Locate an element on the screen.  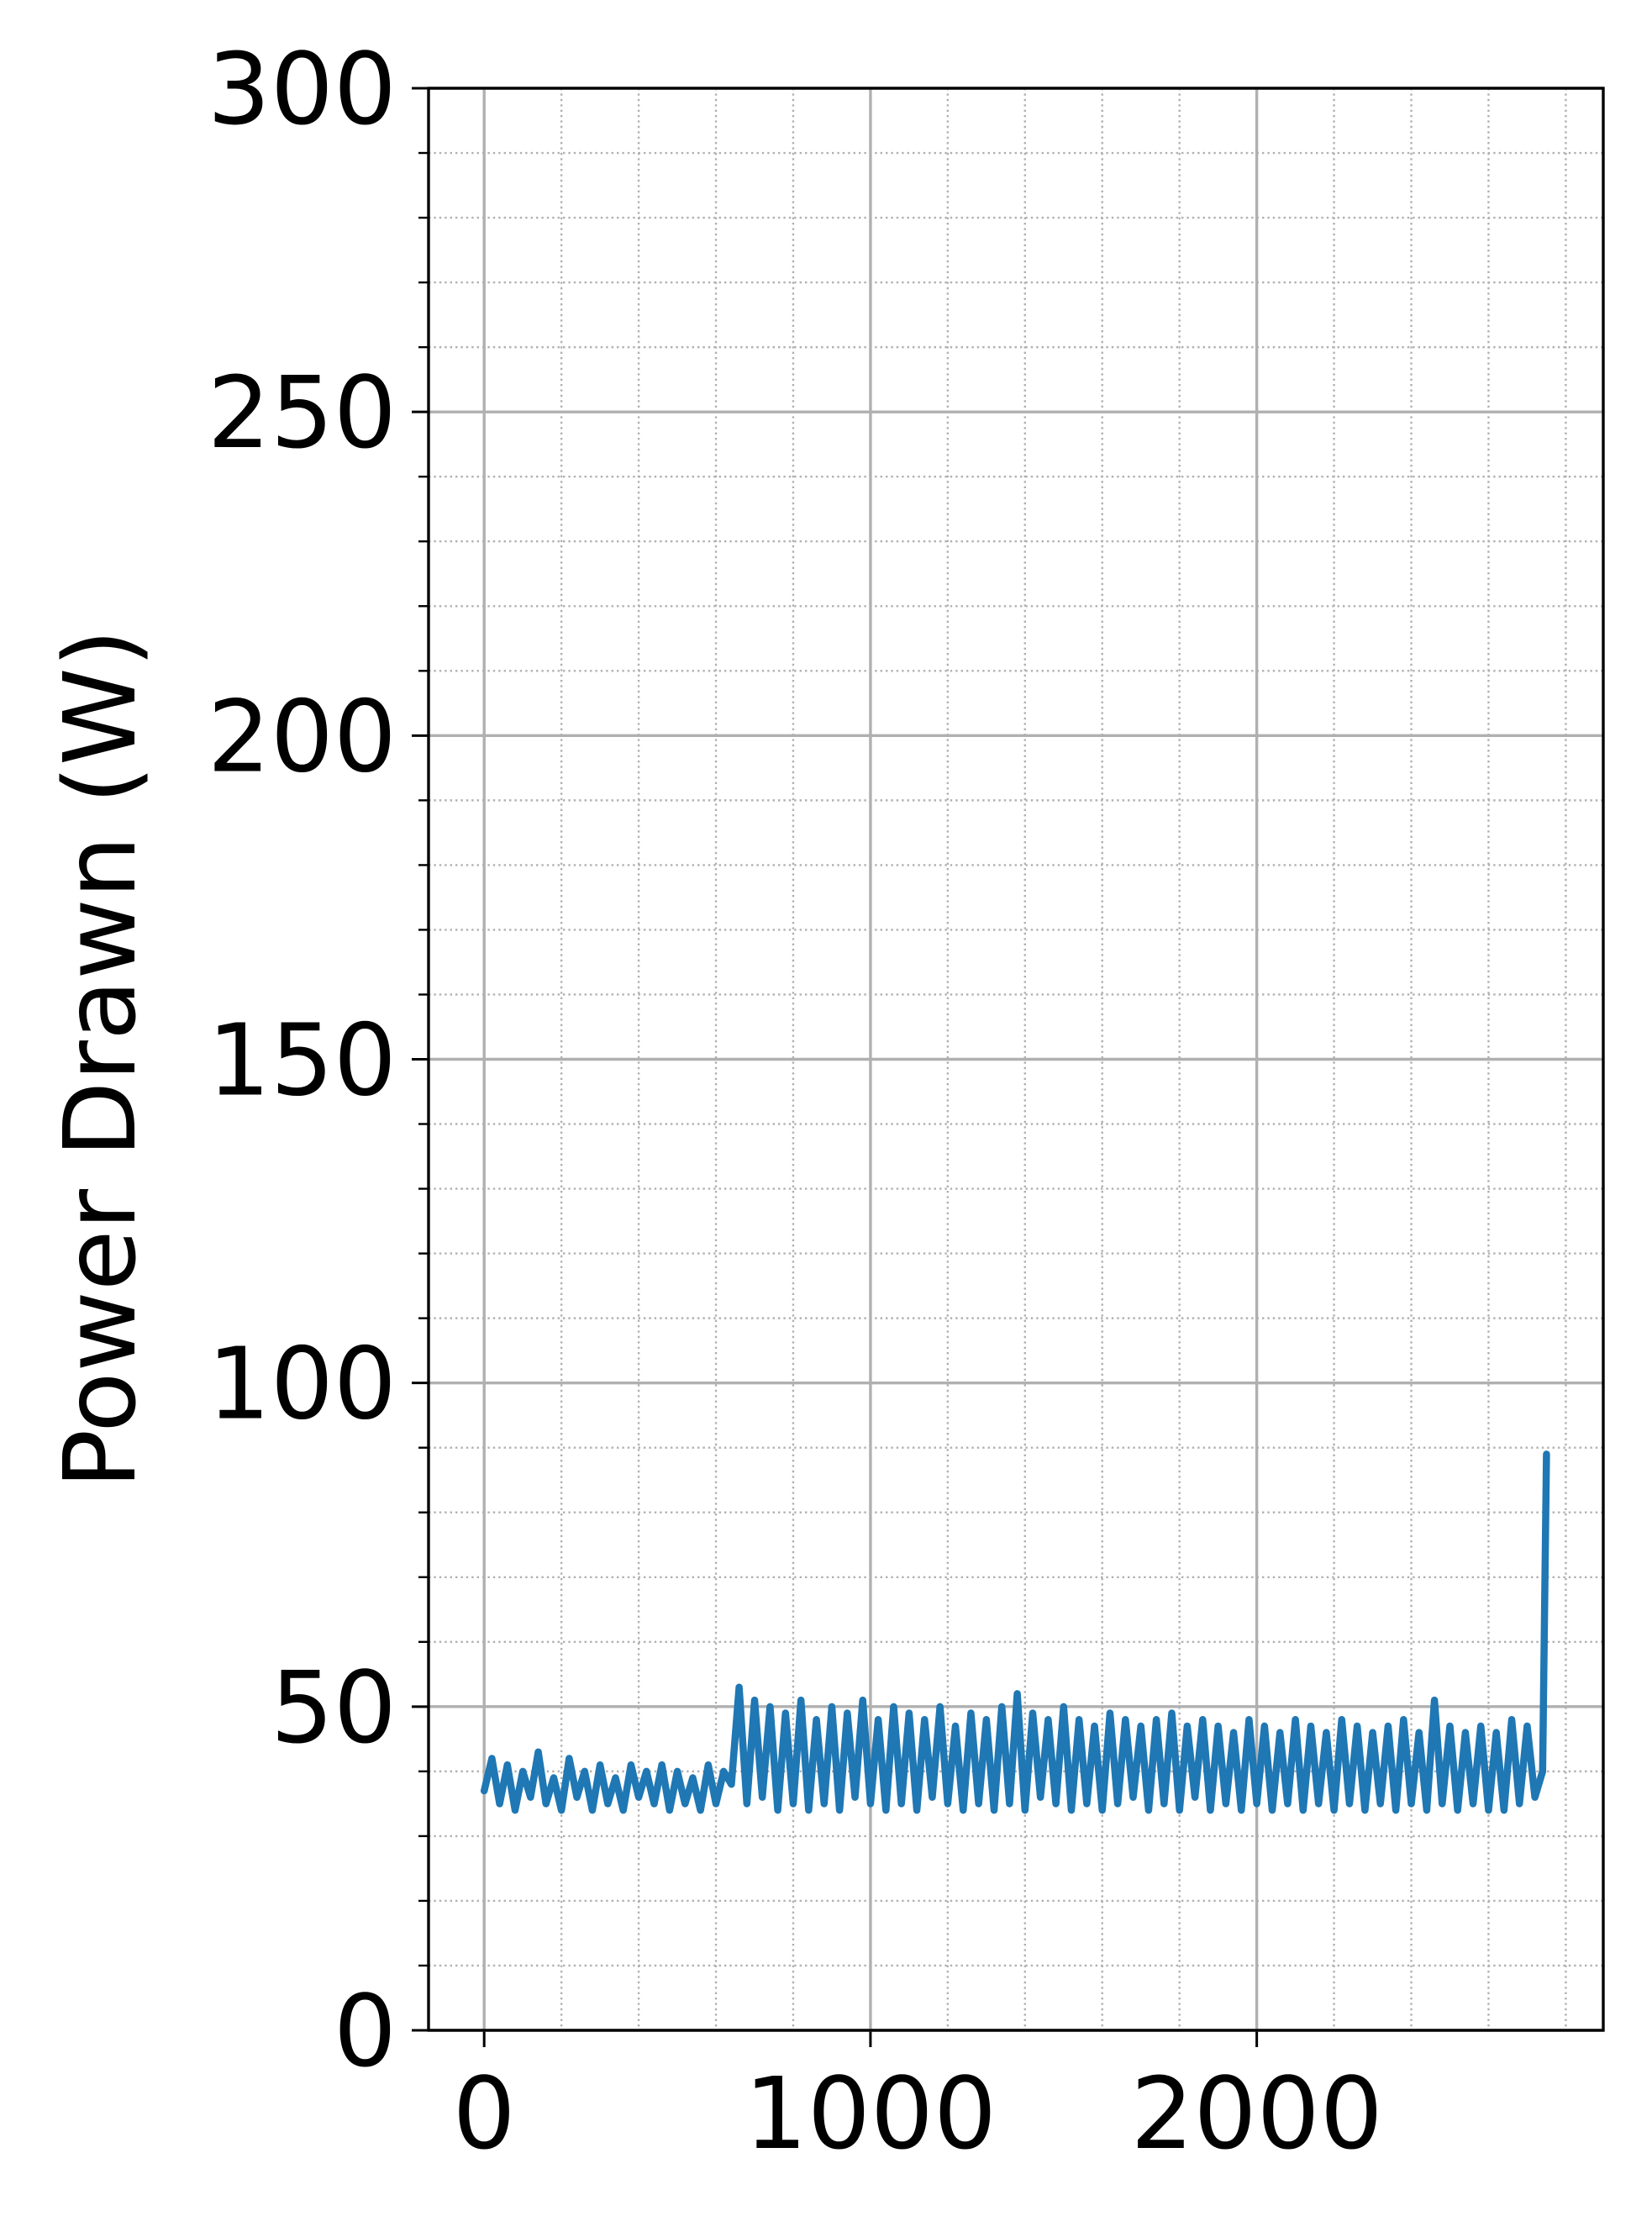
y-axis-label: Power Drawn (W) is located at coordinates (100, 1059).